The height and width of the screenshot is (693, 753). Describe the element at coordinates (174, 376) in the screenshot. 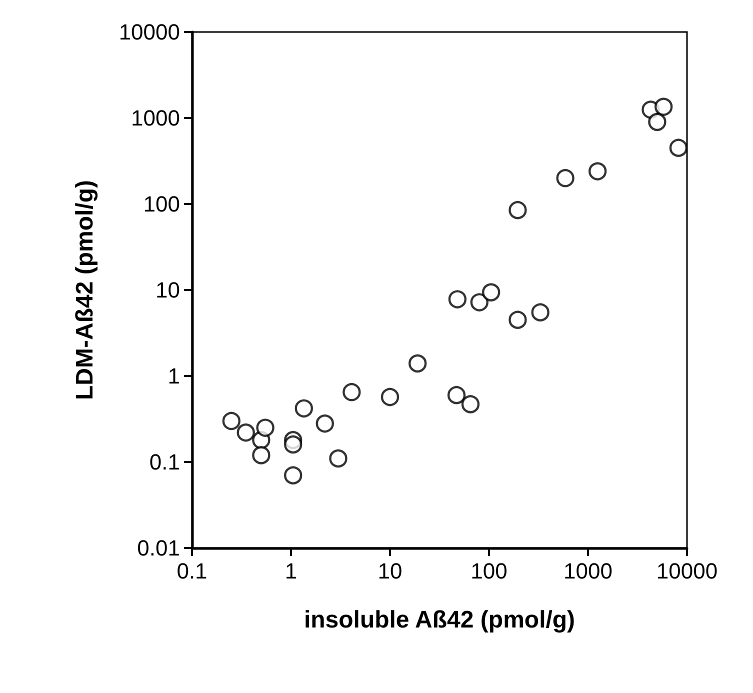

I see `y-tick-label: 1` at that location.